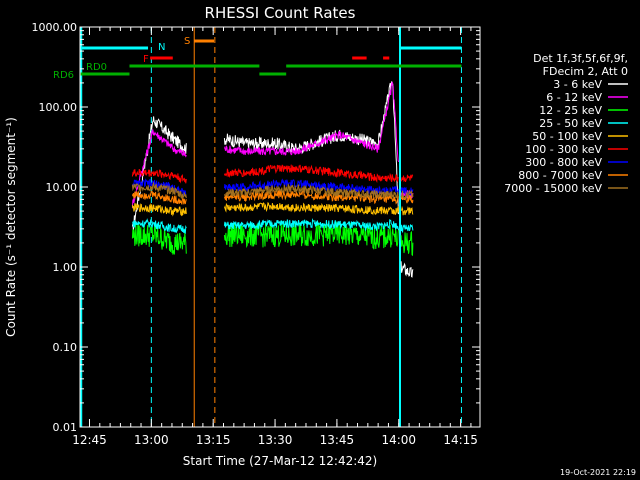  I want to click on y-tick-label: 0.01, so click(65, 427).